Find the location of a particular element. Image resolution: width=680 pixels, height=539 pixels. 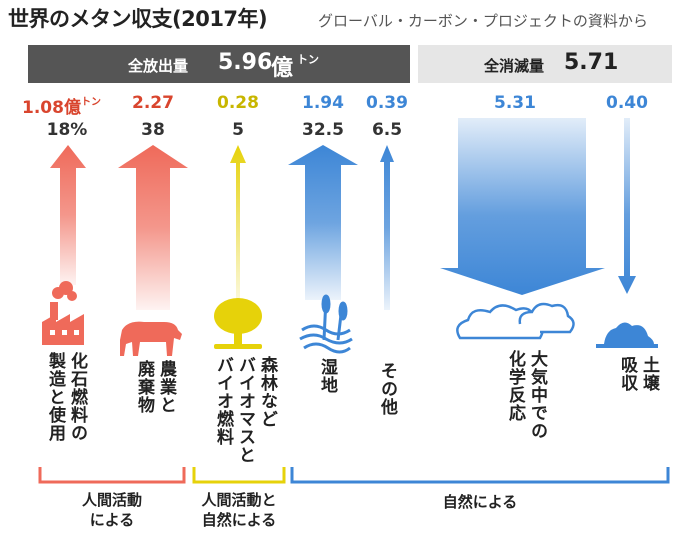

flow-label-fossil: 化石燃料の 製造と使用 is located at coordinates (66, 397).